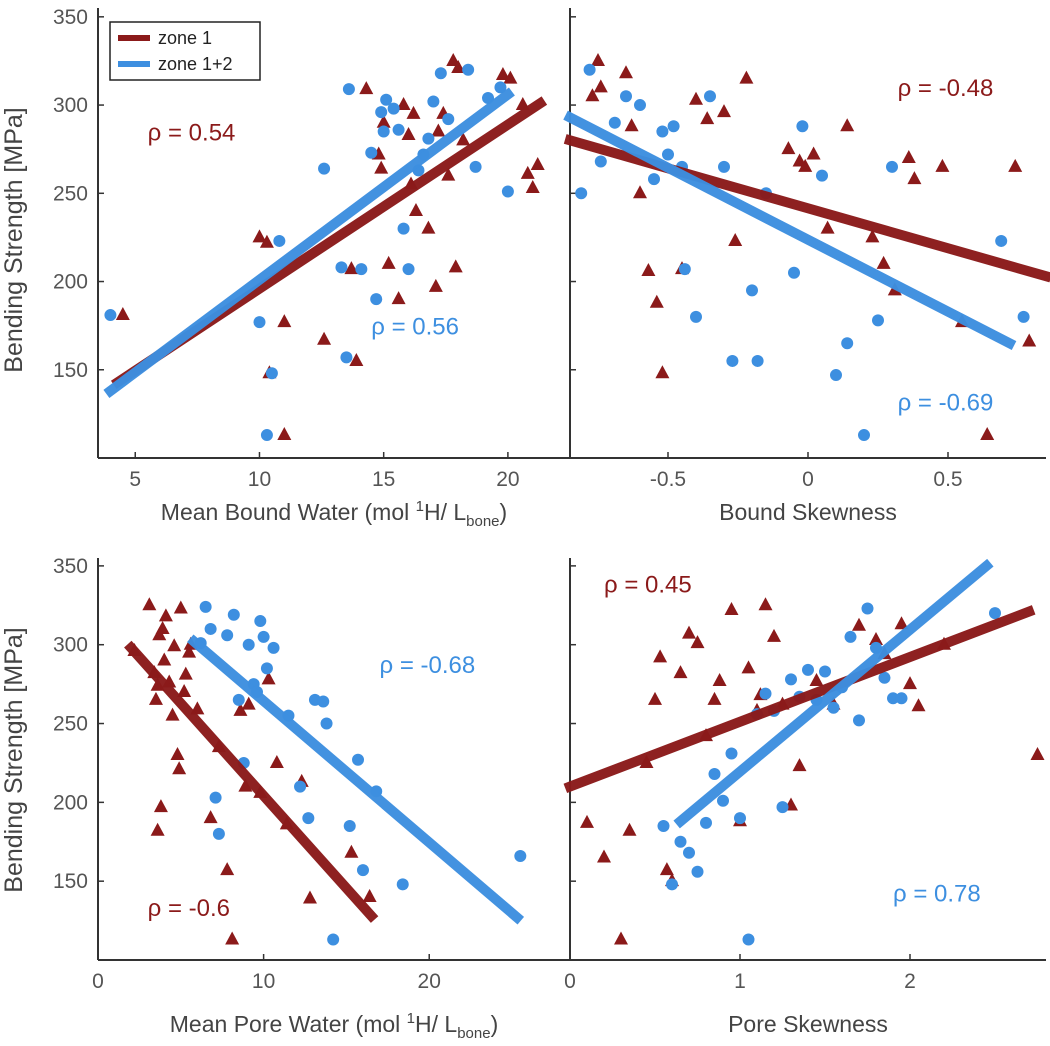  What do you see at coordinates (334, 514) in the screenshot?
I see `x-axis-label: Mean Bound Water (mol 1H/ Lbone)` at bounding box center [334, 514].